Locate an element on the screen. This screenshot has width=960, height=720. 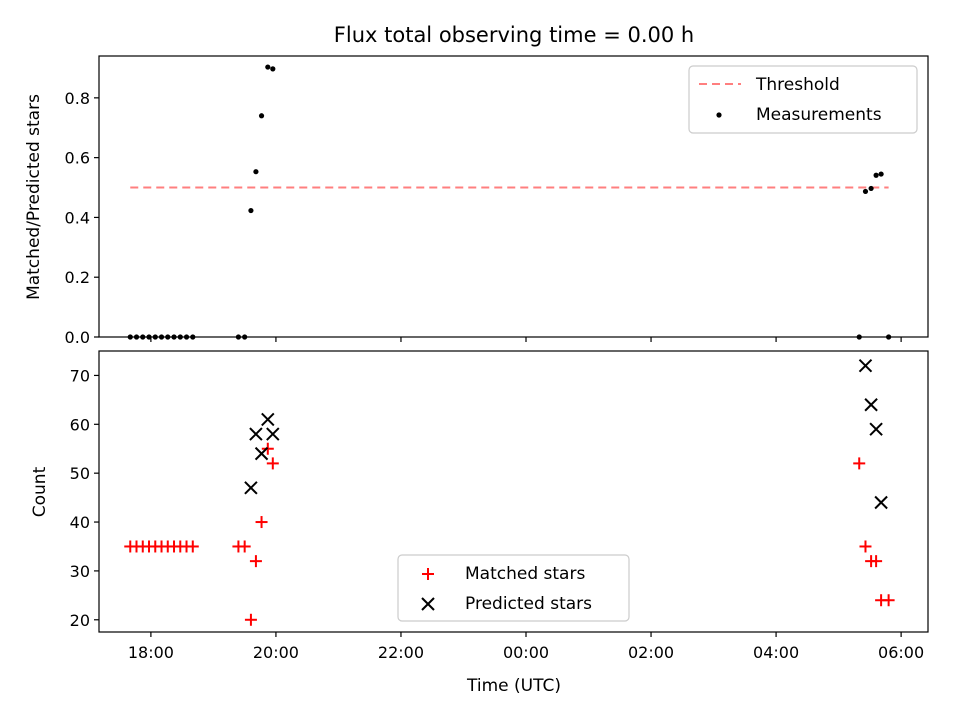
predicted-legend-marker is located at coordinates (428, 604).